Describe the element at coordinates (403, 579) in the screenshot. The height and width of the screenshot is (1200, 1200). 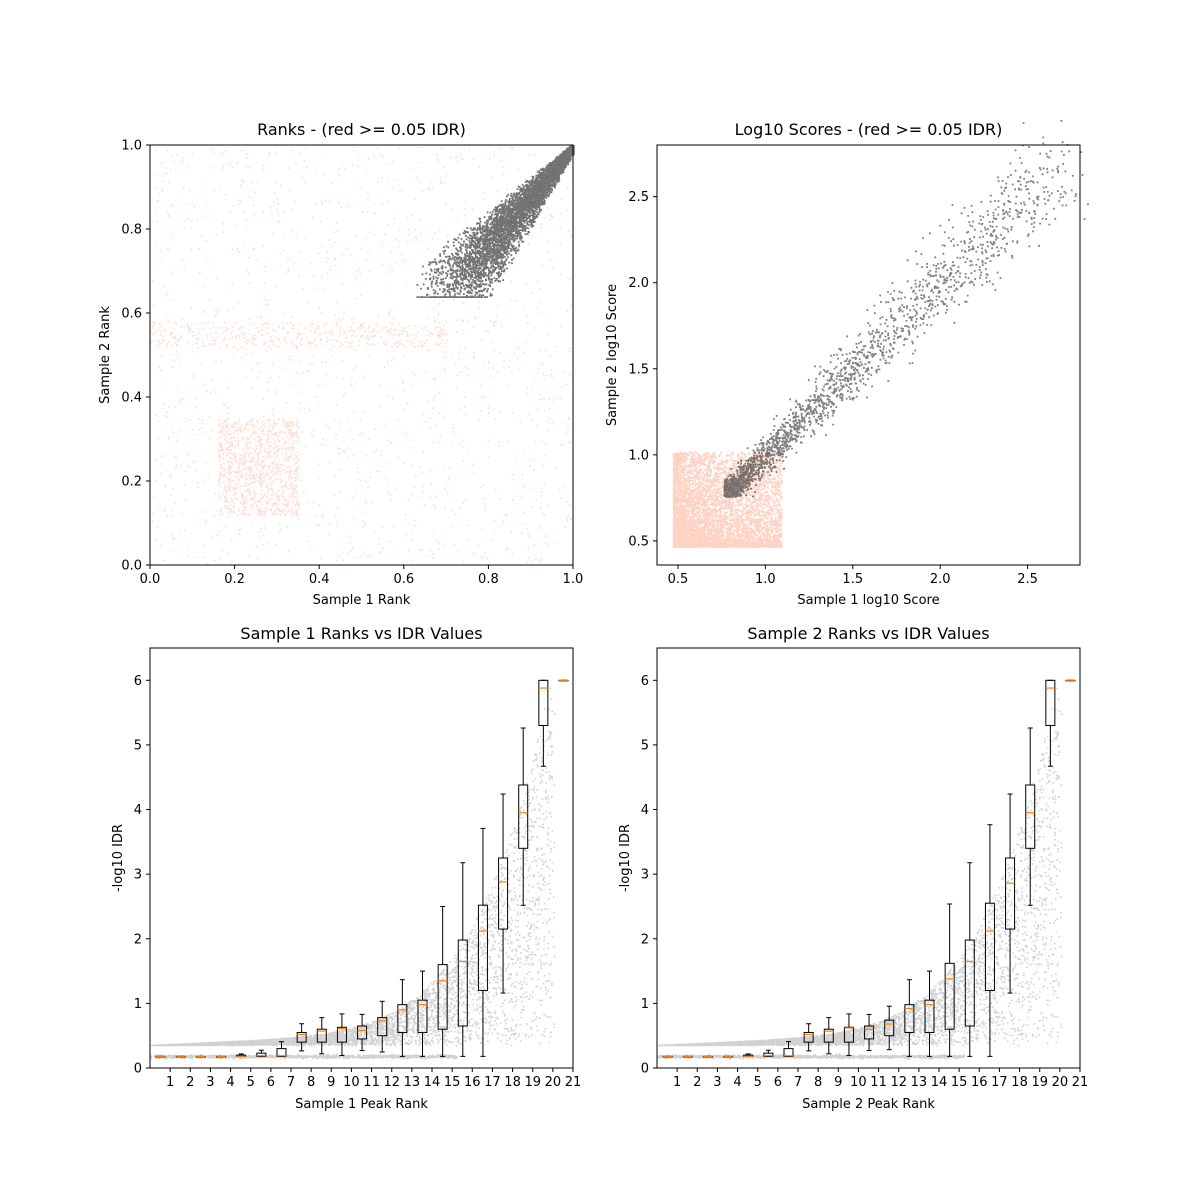
I see `x-tick-label: 0.6` at that location.